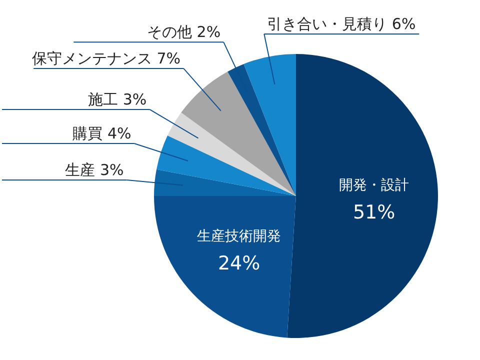 The width and height of the screenshot is (480, 360). What do you see at coordinates (239, 236) in the screenshot?
I see `slice-label: 生産技術開発` at bounding box center [239, 236].